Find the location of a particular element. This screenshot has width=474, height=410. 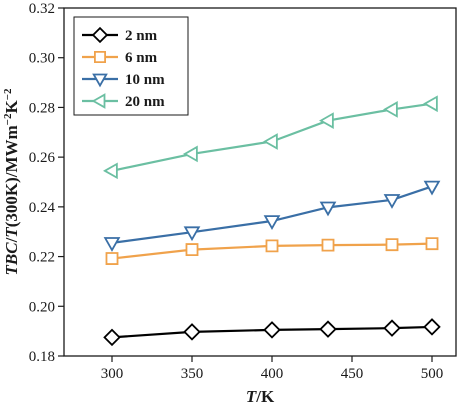

y-axis-title: TBC/T(300K)/MWm−2K−2 is located at coordinates (11, 181).